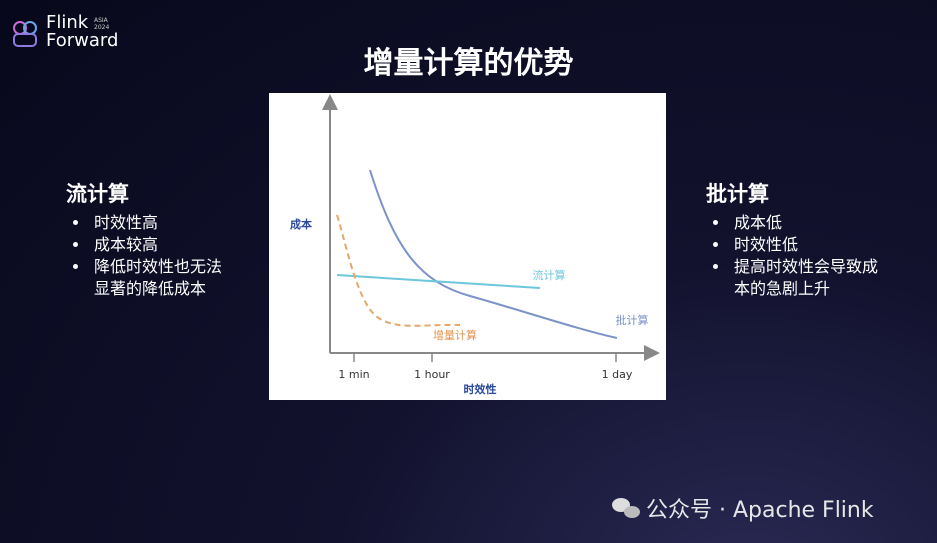  What do you see at coordinates (82, 40) in the screenshot?
I see `logo-text: Forward` at bounding box center [82, 40].